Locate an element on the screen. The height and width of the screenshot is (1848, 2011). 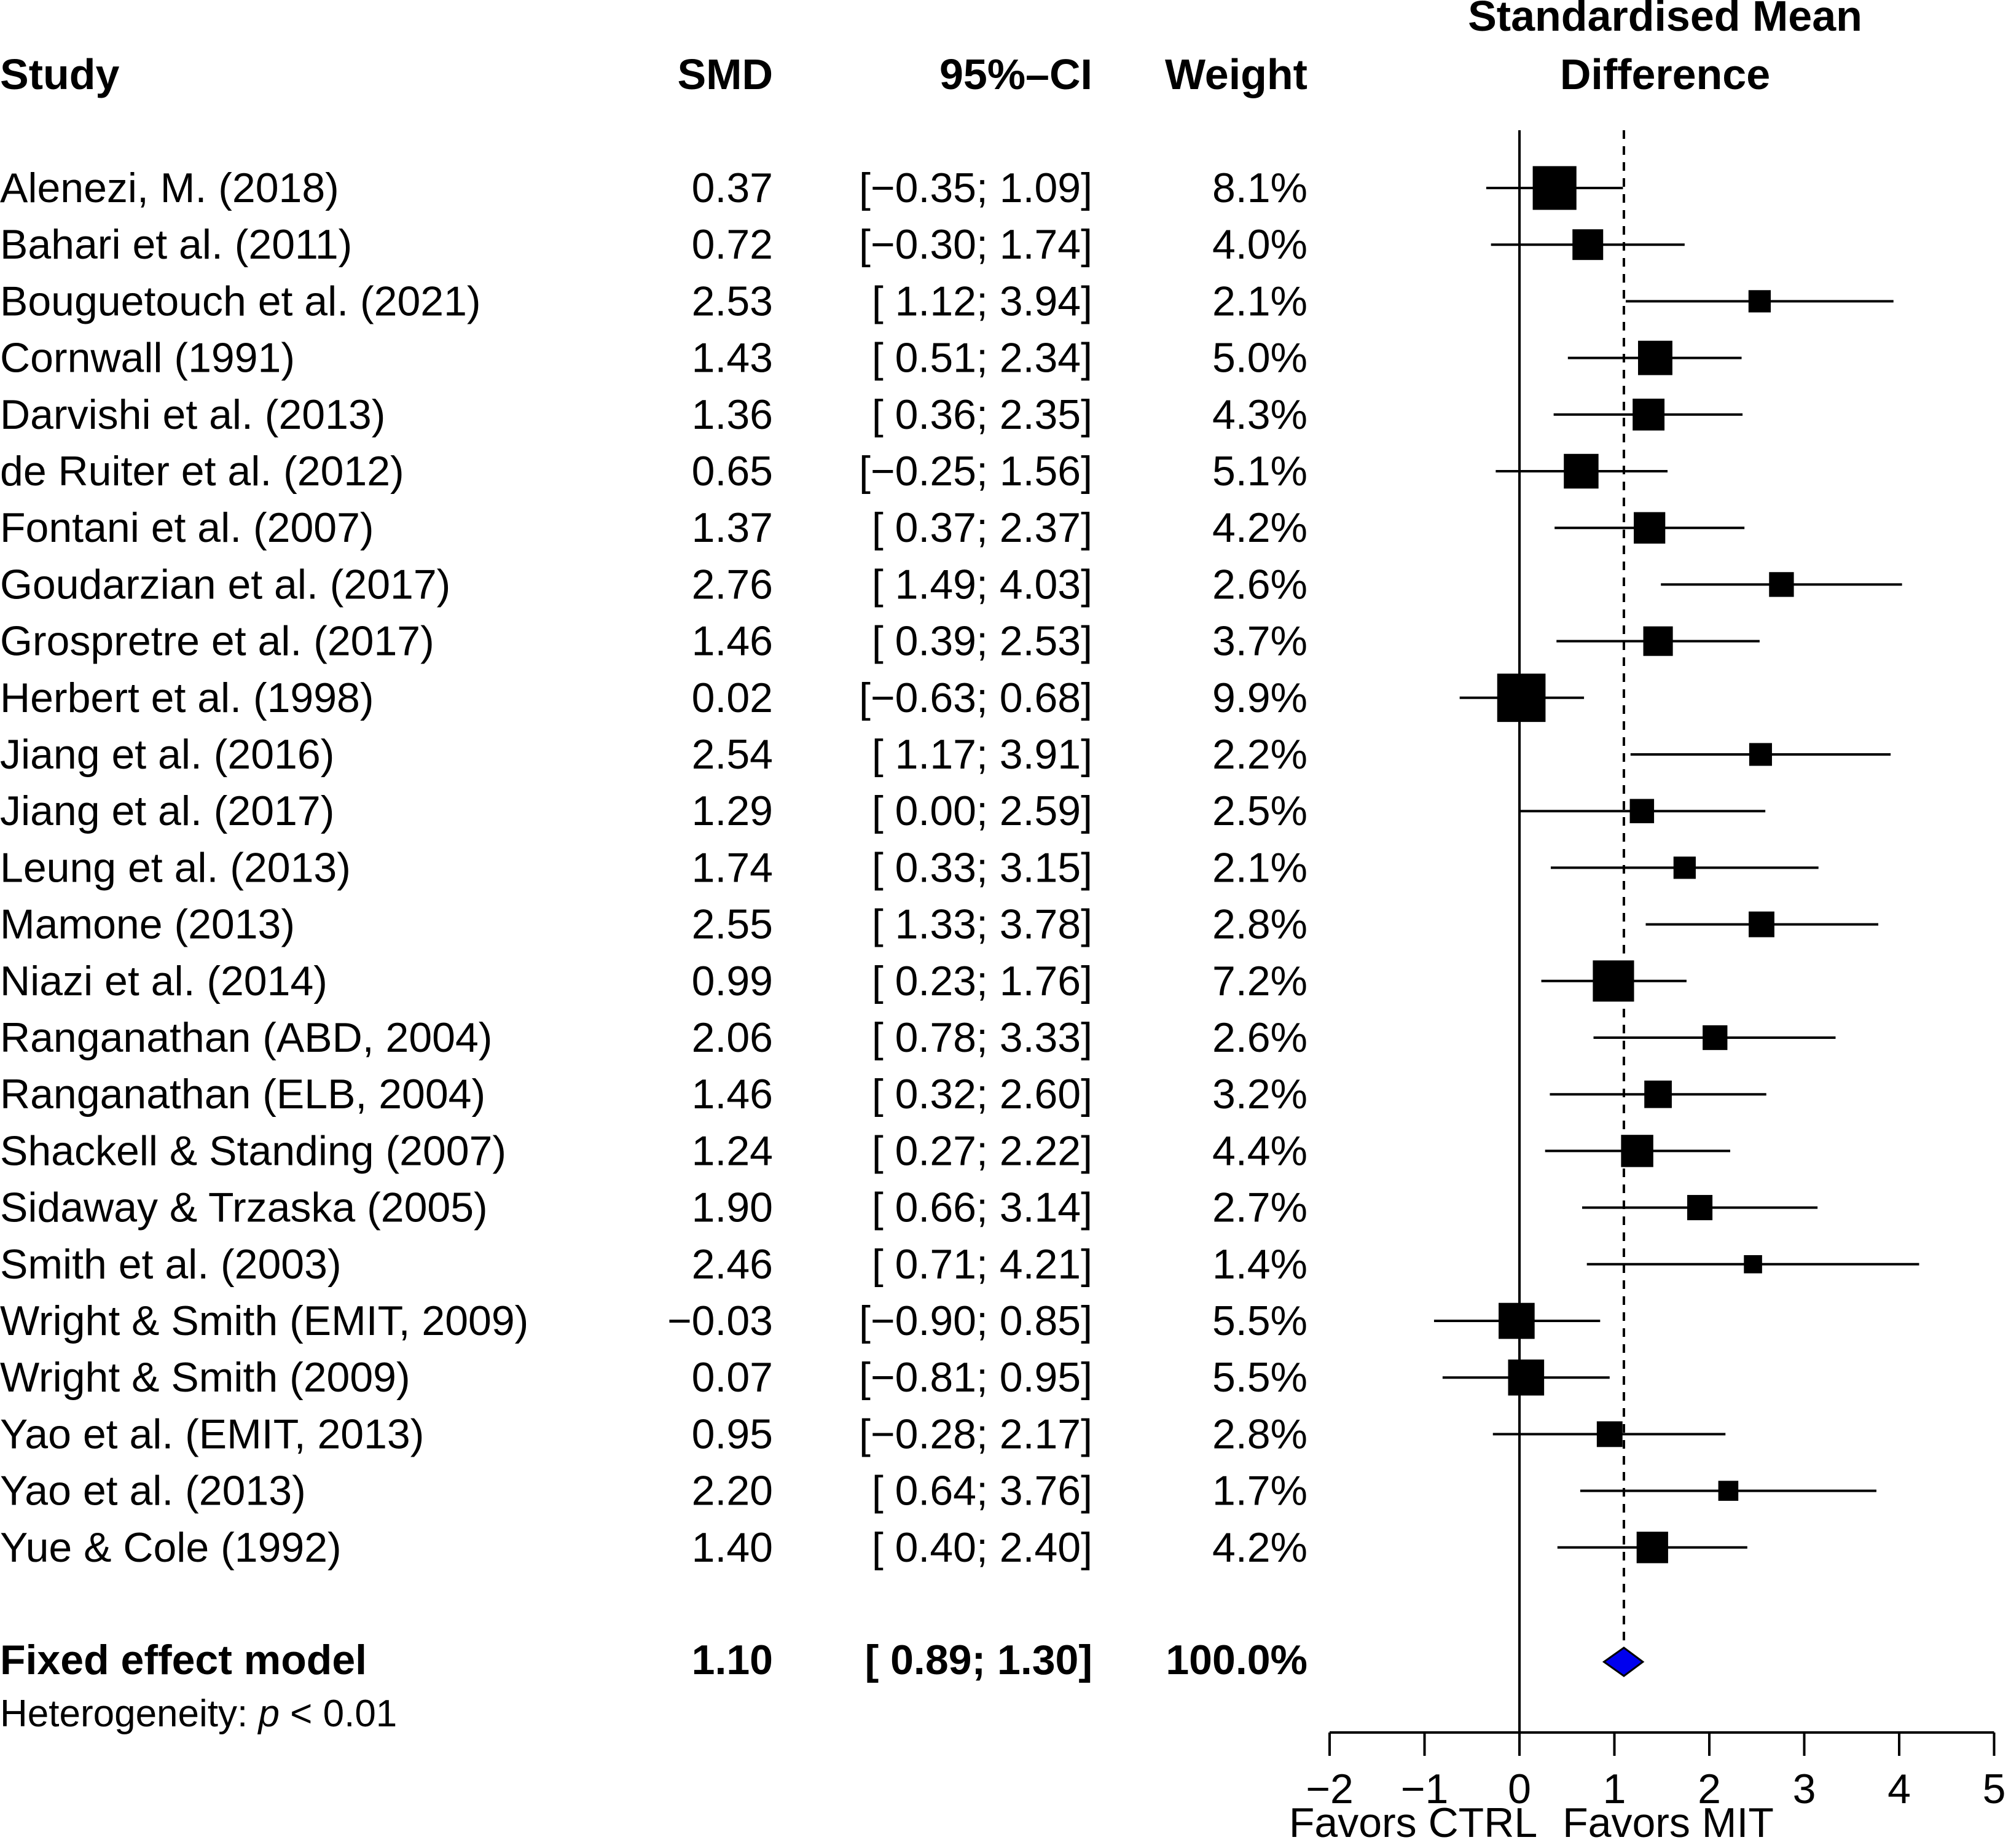
study-weight: 2.6% is located at coordinates (1260, 1037).